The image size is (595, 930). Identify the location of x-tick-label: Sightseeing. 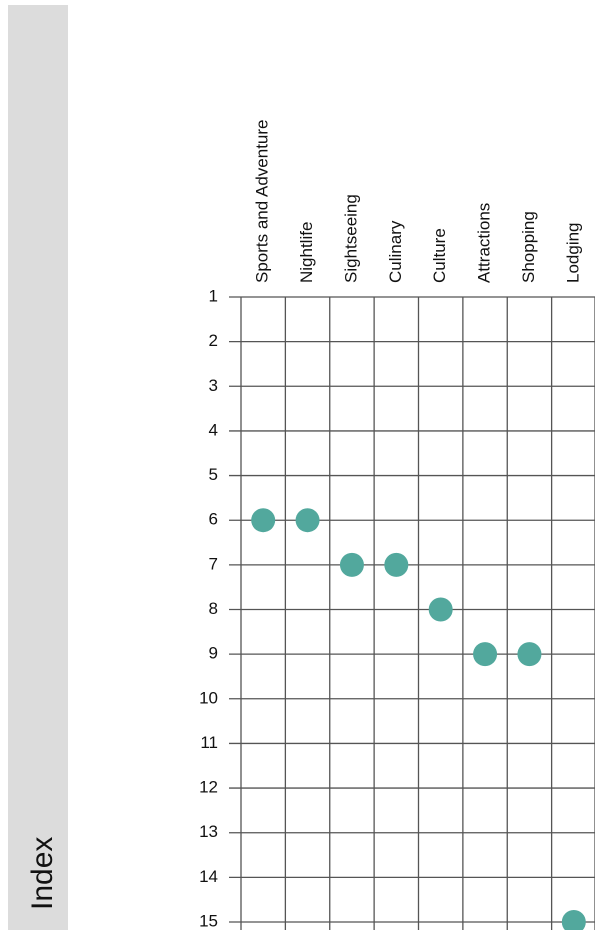
(350, 238).